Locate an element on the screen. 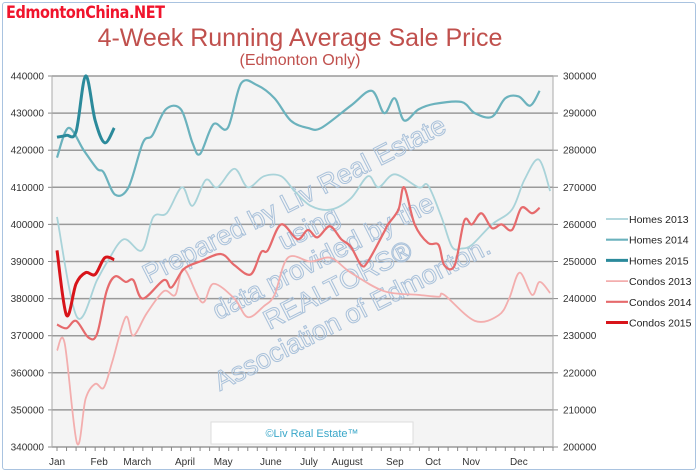  series-line-homes-2015 is located at coordinates (86, 109).